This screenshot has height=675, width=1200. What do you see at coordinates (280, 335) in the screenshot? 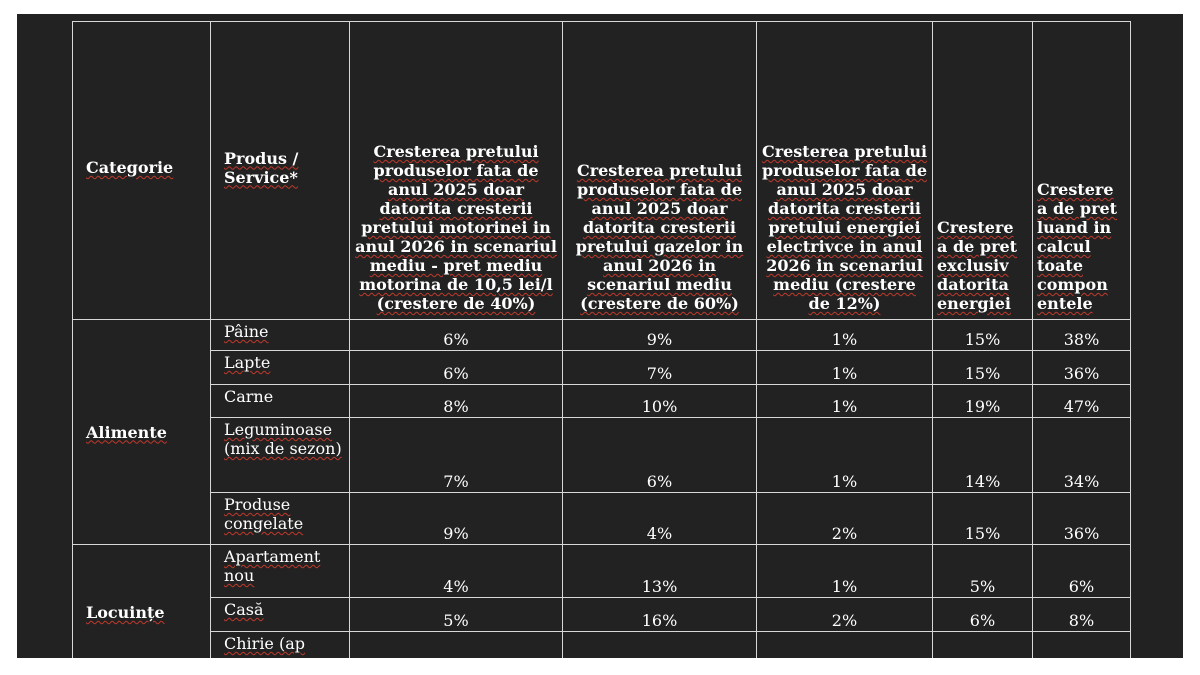
I see `product-cell: Pâine` at bounding box center [280, 335].